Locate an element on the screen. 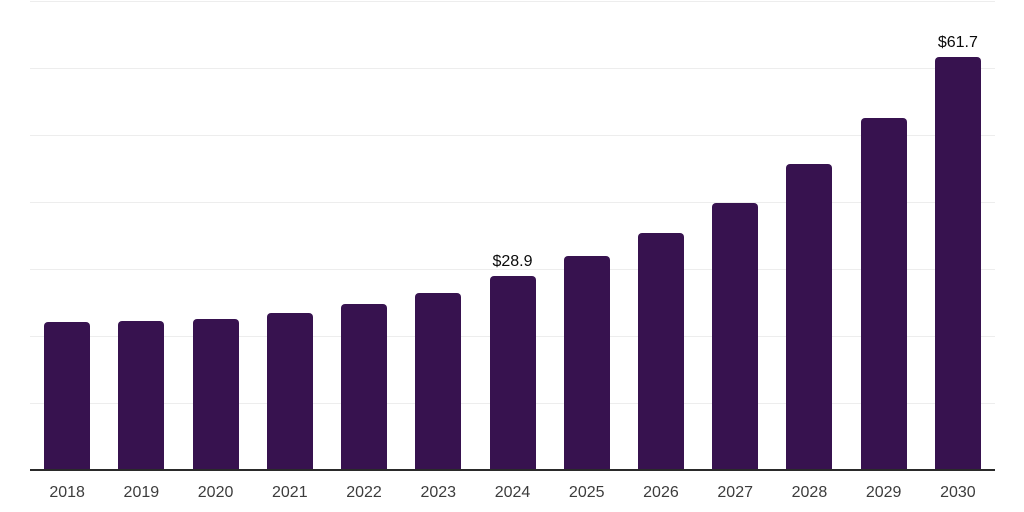  x-tick-label-2028: 2028 is located at coordinates (809, 492).